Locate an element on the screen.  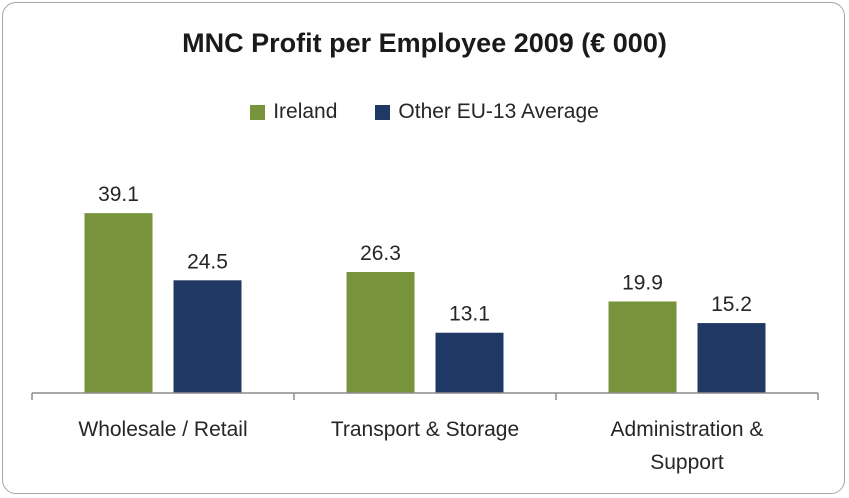
legend-item-other-eu: Other EU-13 Average is located at coordinates (487, 112).